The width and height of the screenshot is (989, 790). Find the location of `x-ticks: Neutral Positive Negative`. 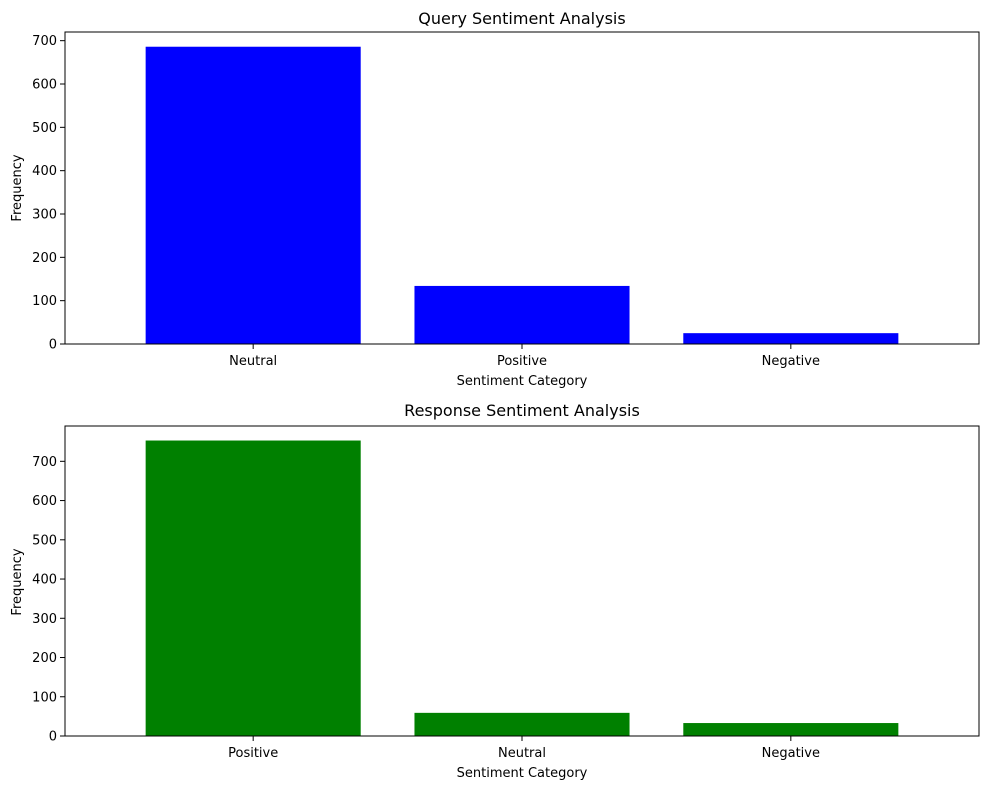

x-ticks: Neutral Positive Negative is located at coordinates (524, 356).